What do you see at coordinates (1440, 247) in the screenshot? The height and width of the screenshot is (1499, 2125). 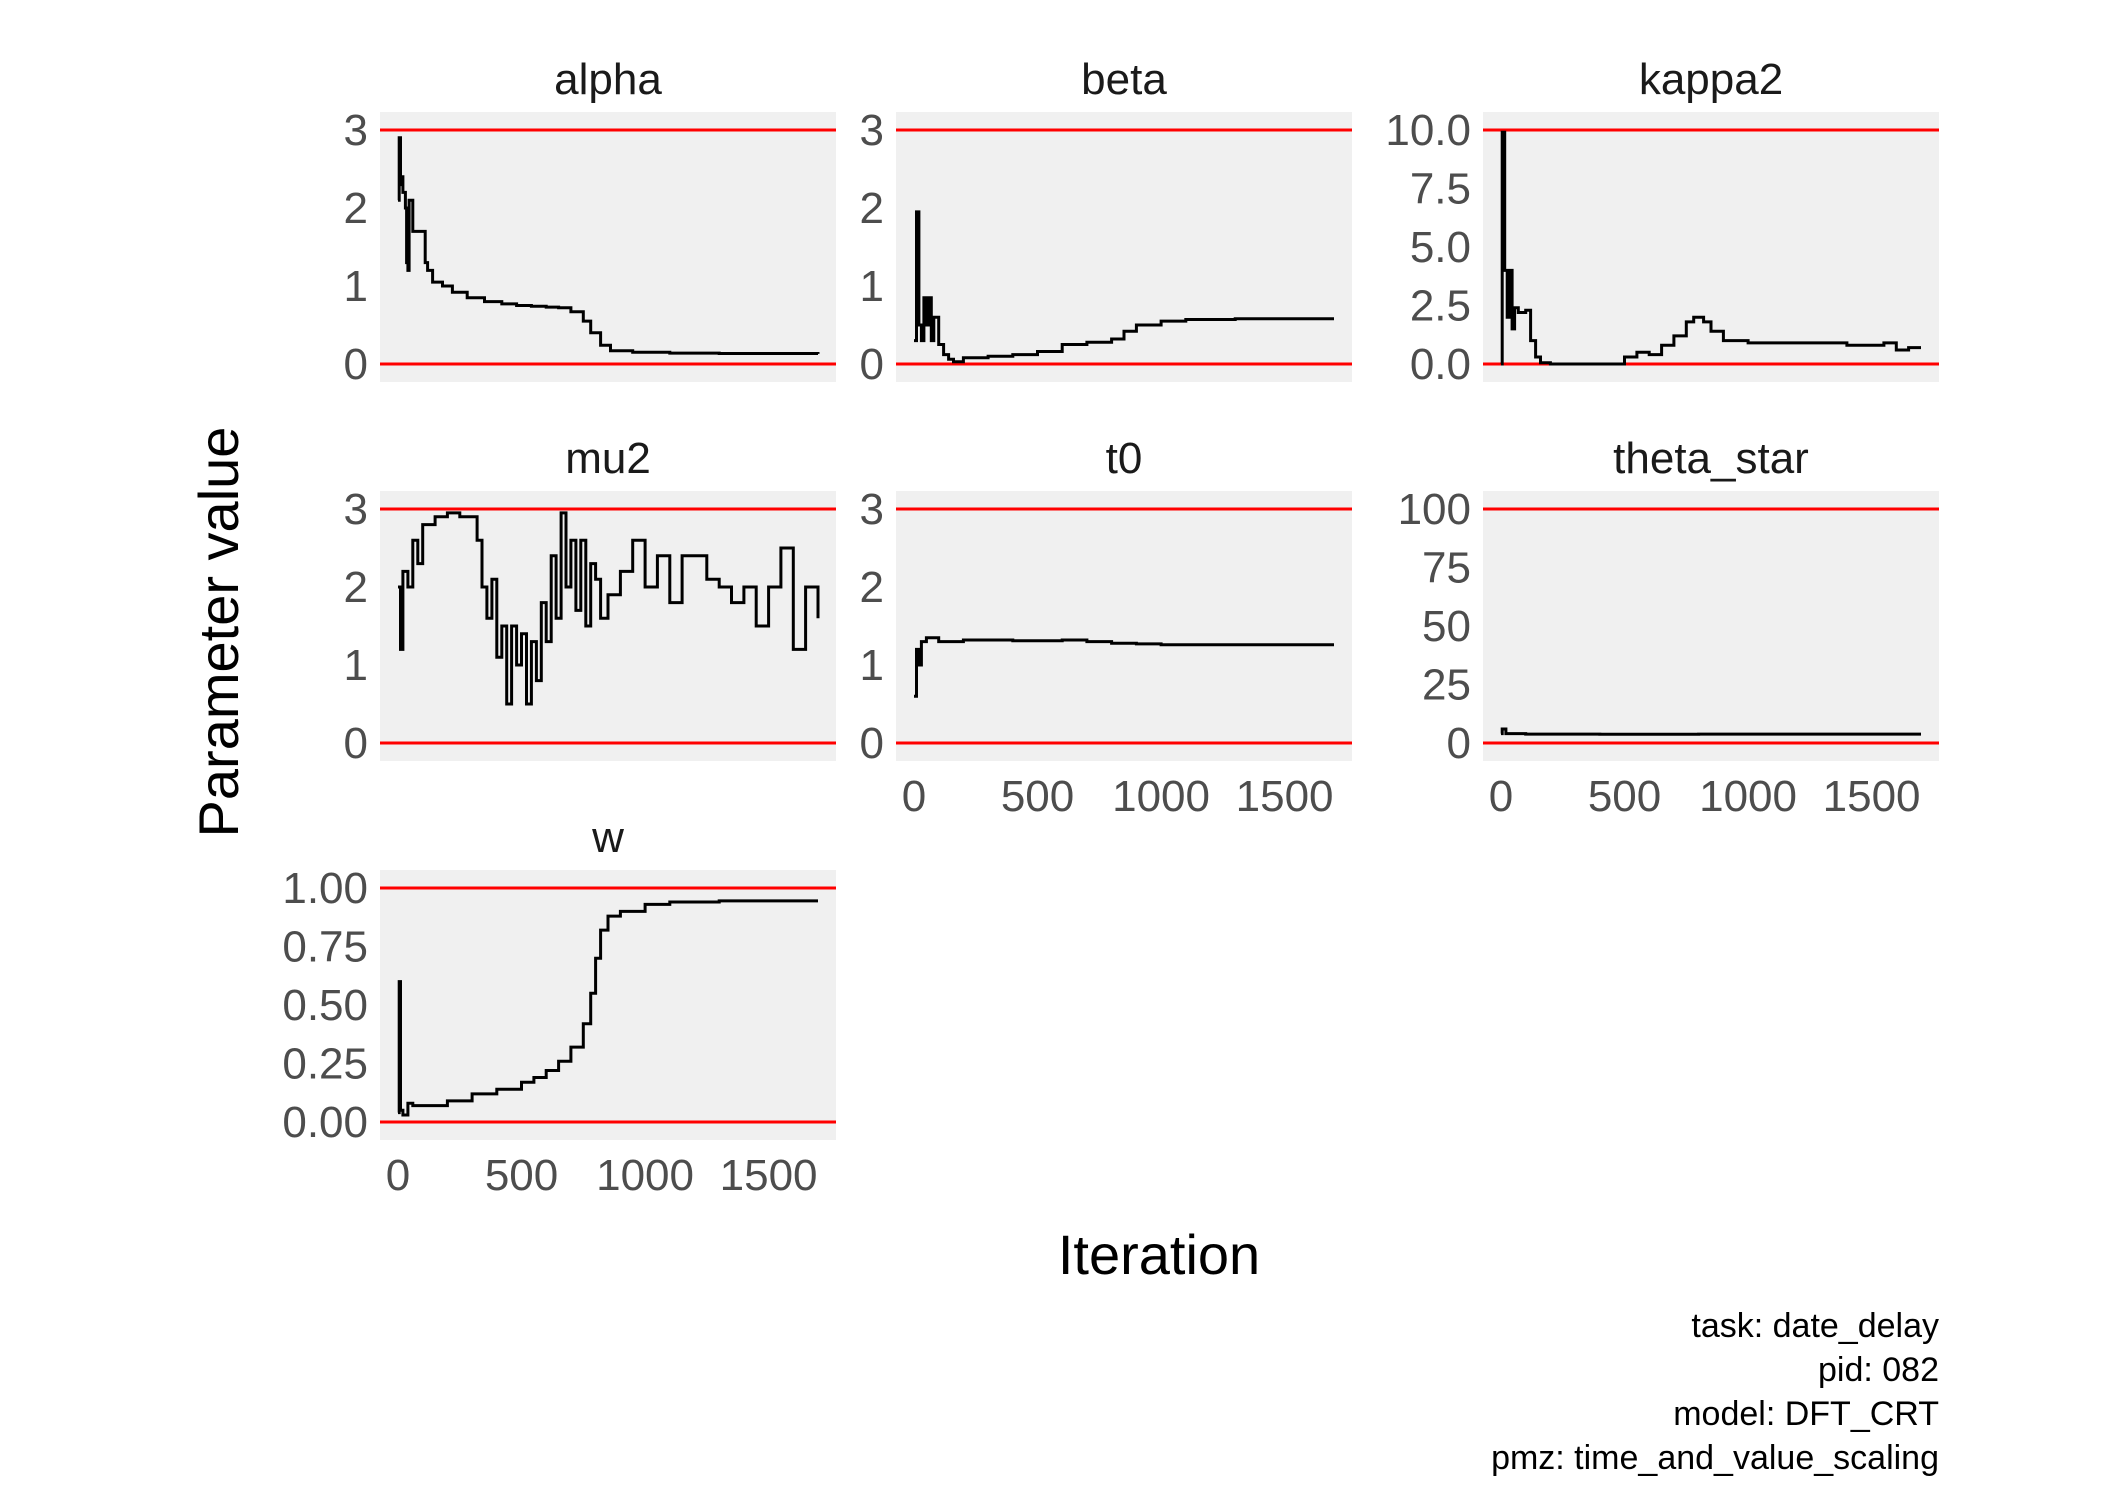 I see `y-tick-label: 5.0` at bounding box center [1440, 247].